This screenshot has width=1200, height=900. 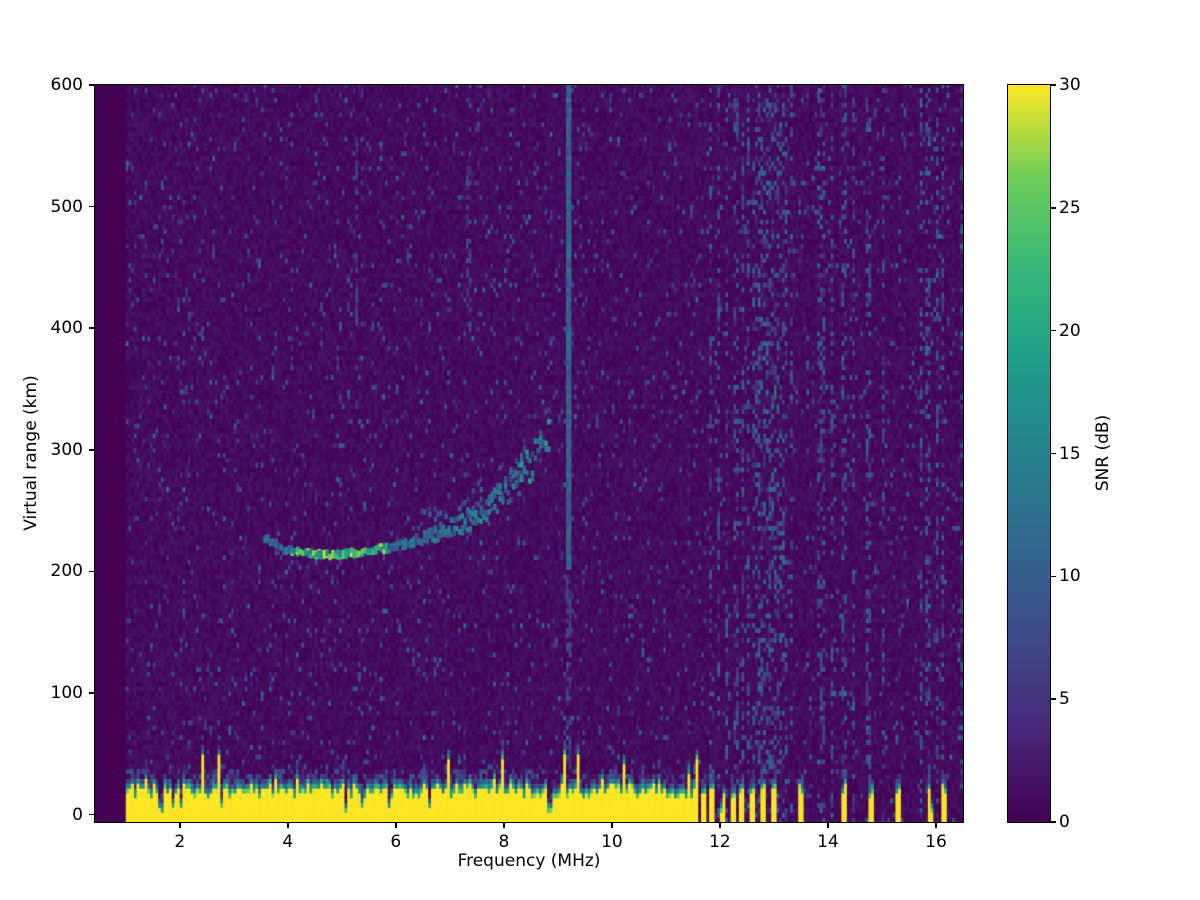 I want to click on colorbar-tick-label: 10, so click(x=1070, y=576).